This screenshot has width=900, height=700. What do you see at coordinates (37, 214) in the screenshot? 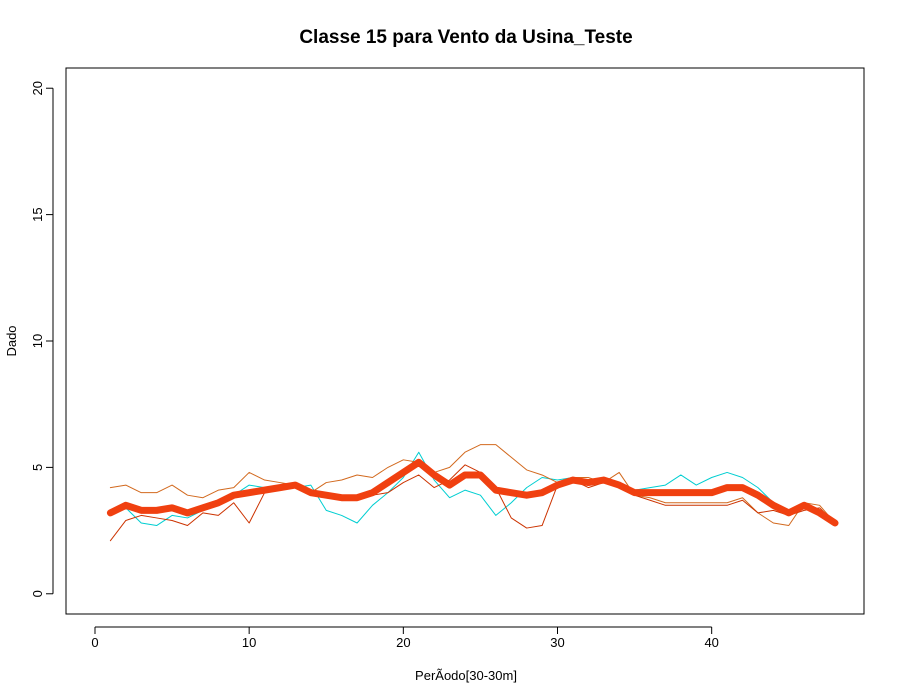
I see `y-tick-label: 15` at bounding box center [37, 214].